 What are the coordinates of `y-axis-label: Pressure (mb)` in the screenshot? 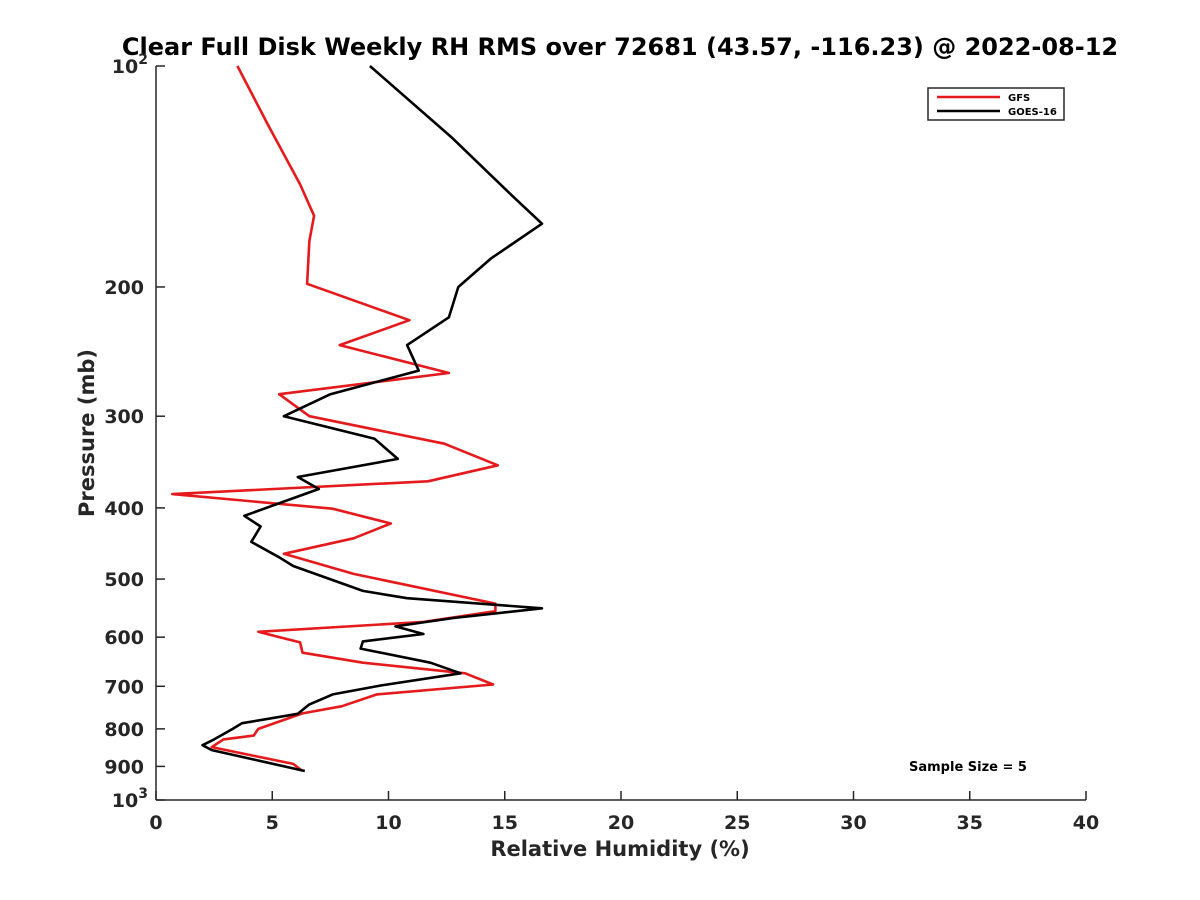 It's located at (87, 433).